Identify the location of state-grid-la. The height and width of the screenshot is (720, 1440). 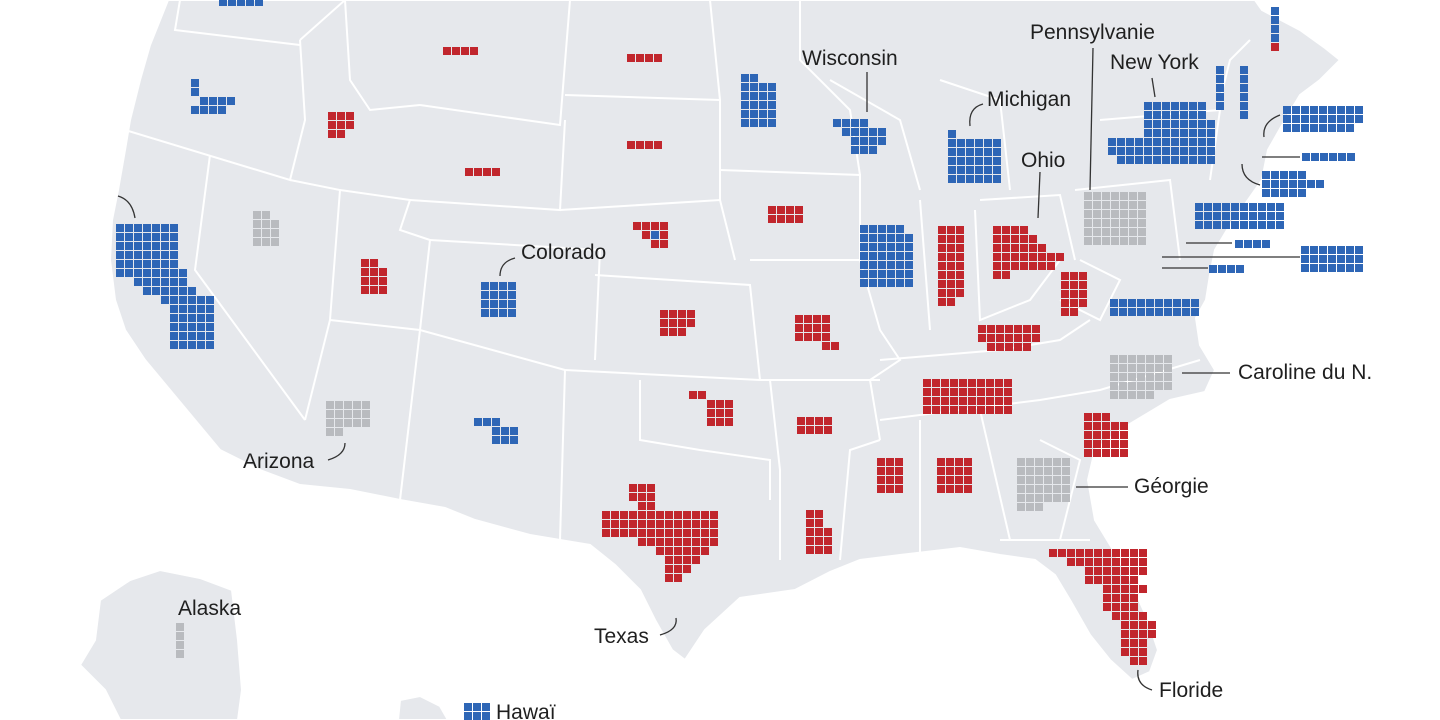
(819, 532).